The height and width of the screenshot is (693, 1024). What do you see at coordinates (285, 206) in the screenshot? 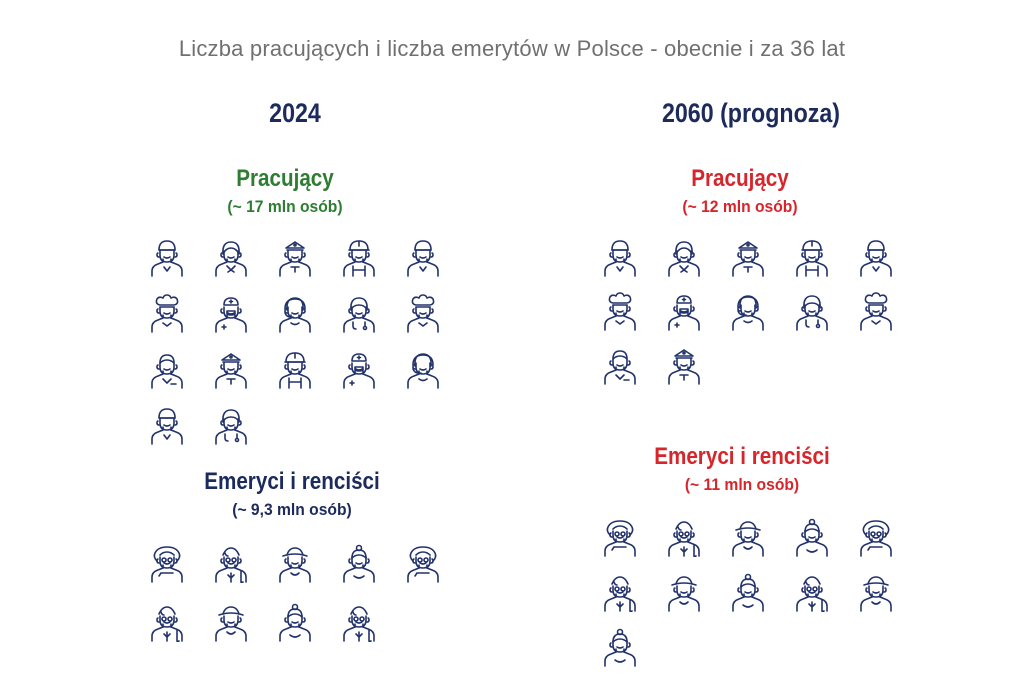
I see `group-workers-2024-subtitle: (~ 17 mln osób)` at bounding box center [285, 206].